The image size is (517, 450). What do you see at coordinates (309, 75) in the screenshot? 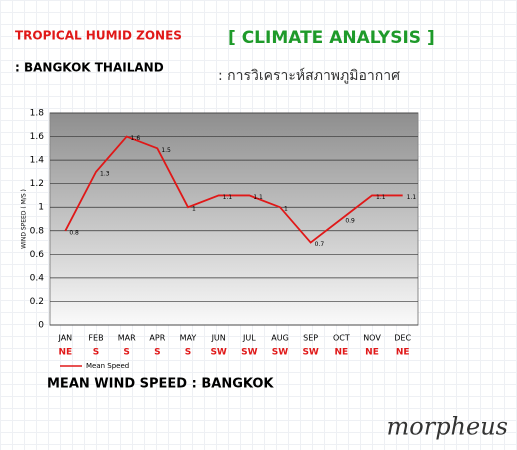
I see `thai-subtitle: : การวิเคราะห์สภาพภูมิอากาศ` at bounding box center [309, 75].